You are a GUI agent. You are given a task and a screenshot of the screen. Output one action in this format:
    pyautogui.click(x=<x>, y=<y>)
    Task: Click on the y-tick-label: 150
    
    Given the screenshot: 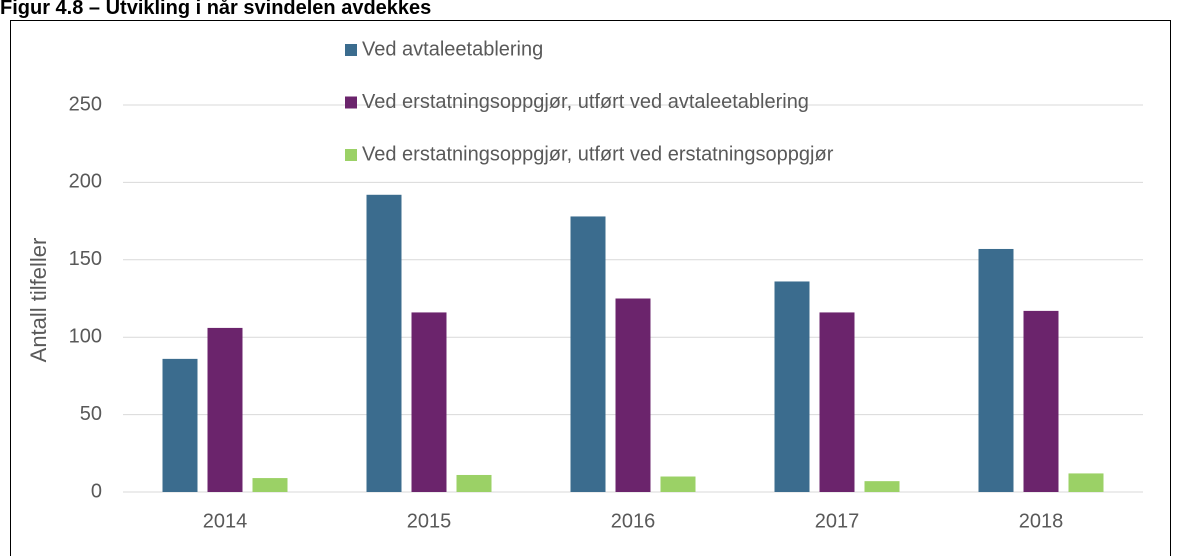 What is the action you would take?
    pyautogui.click(x=85, y=259)
    